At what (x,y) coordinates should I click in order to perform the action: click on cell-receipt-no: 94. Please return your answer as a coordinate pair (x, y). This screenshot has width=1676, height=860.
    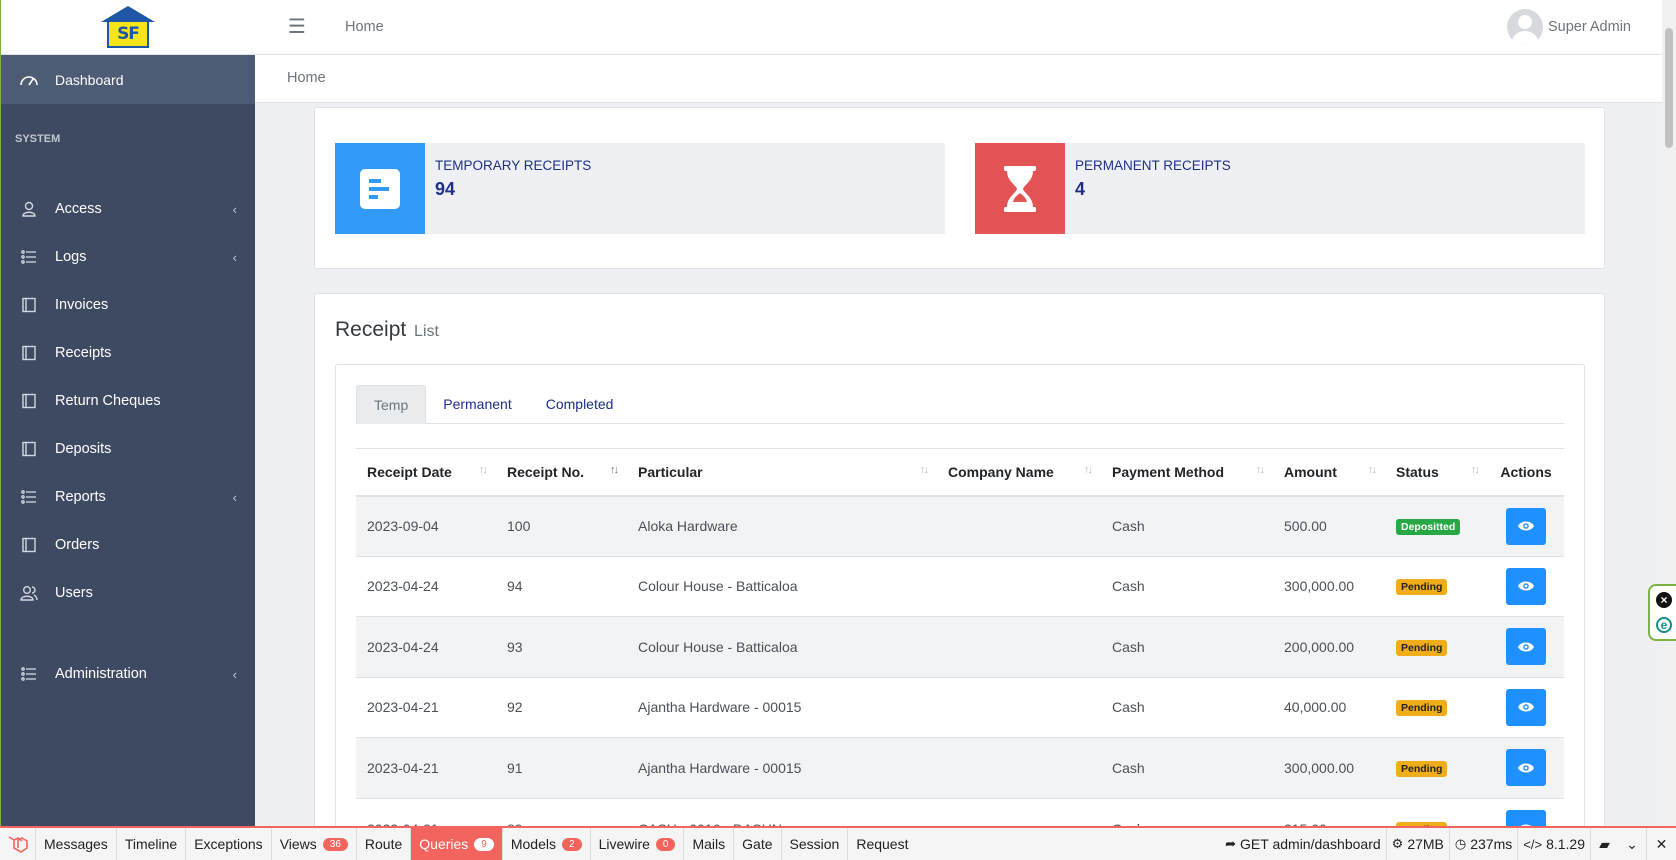
    Looking at the image, I should click on (561, 586).